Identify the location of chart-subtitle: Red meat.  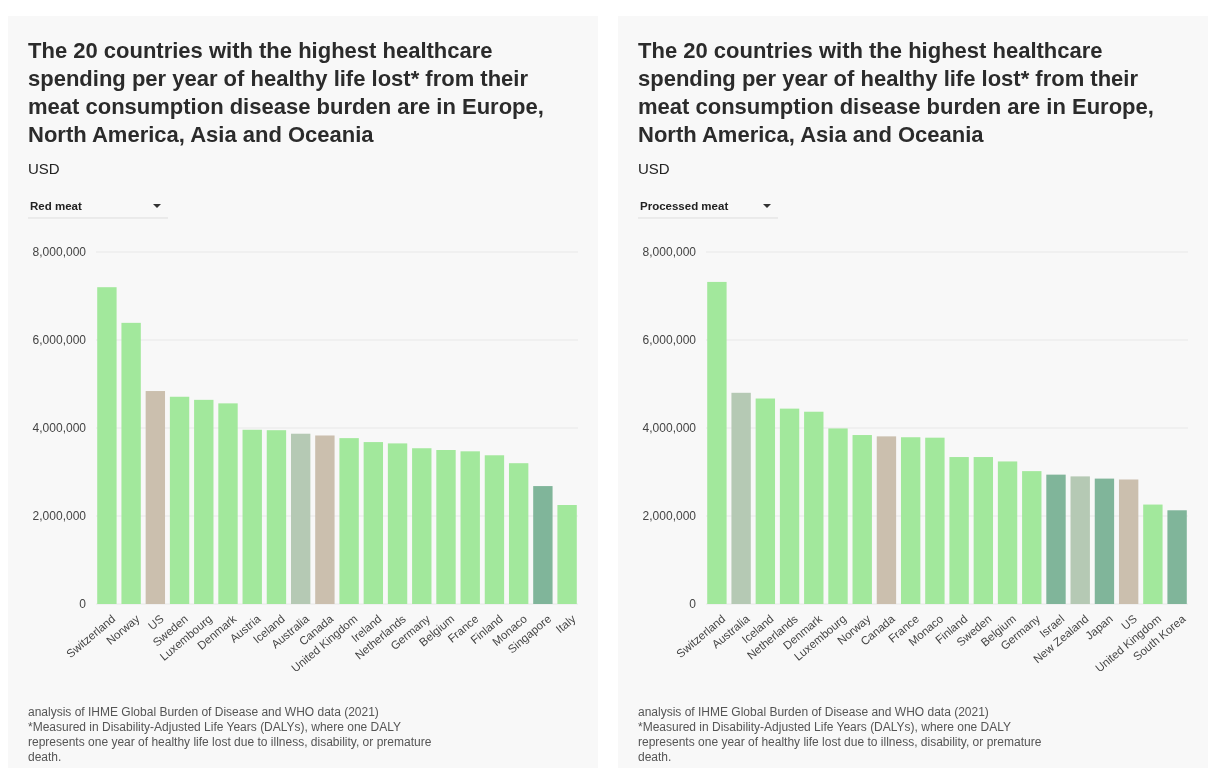
(56, 206).